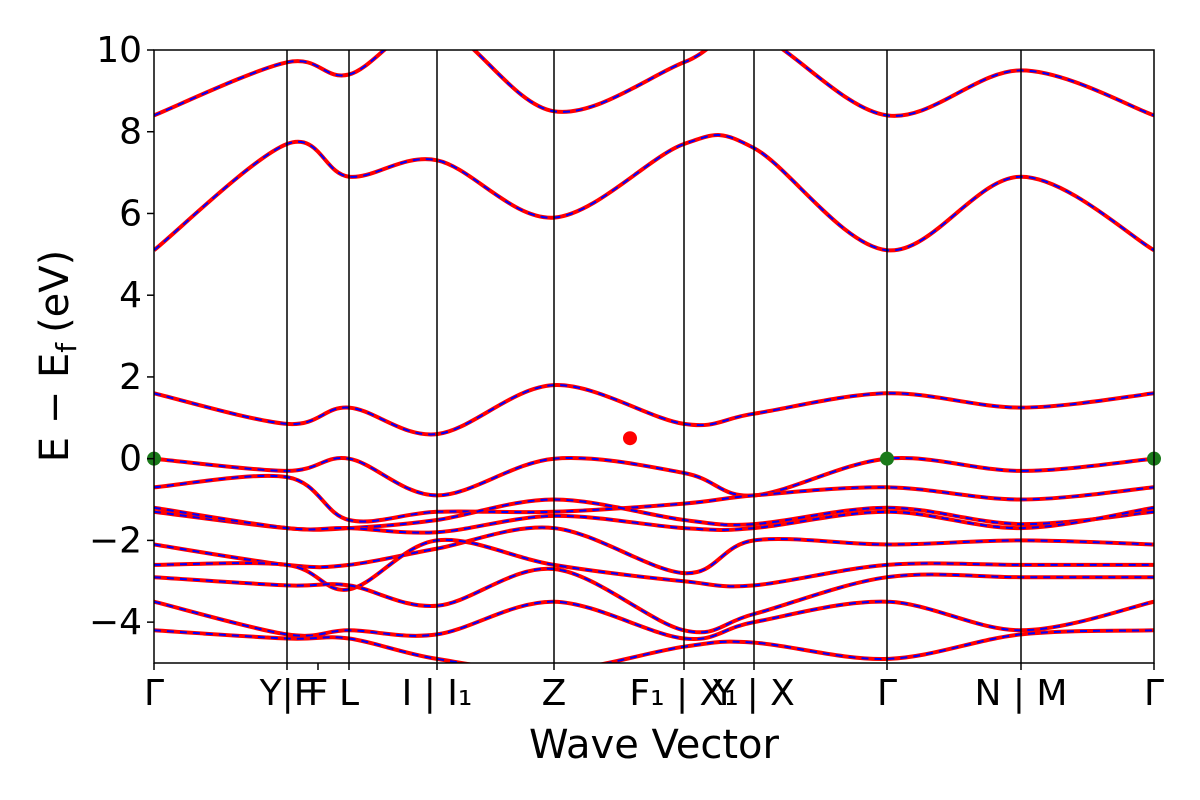 The image size is (1200, 800). What do you see at coordinates (66, 347) in the screenshot?
I see `y-axis-label-sub: f` at bounding box center [66, 347].